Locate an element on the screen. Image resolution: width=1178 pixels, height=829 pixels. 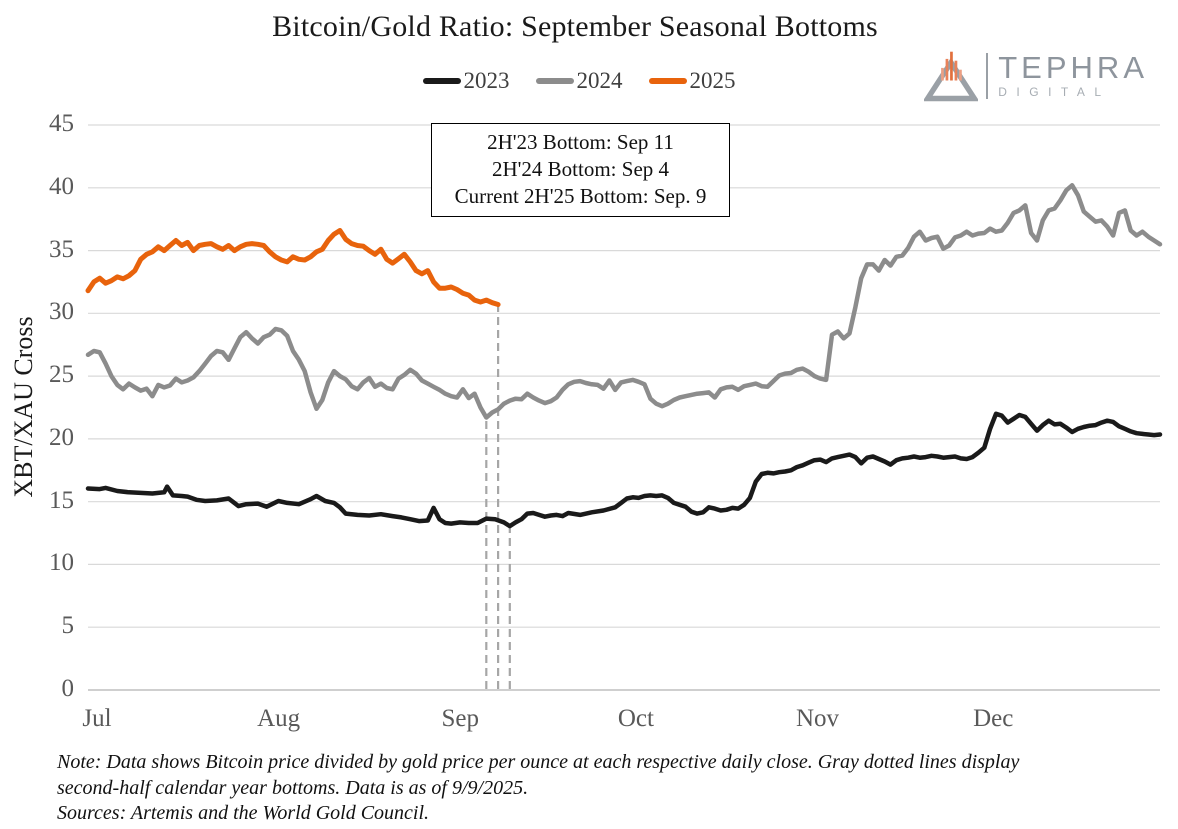
legend-item-2025: 2025 is located at coordinates (692, 81).